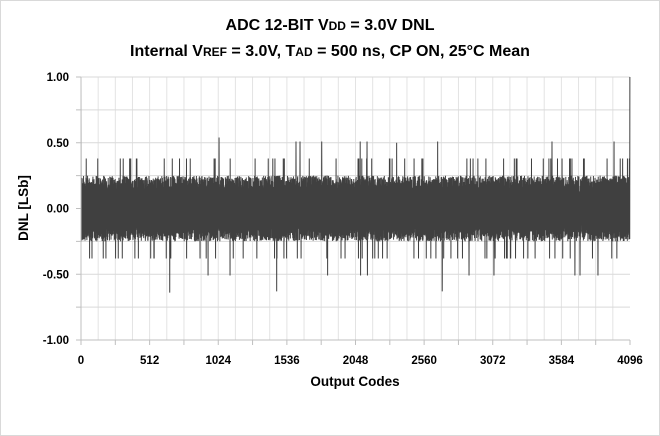 Image resolution: width=660 pixels, height=436 pixels. Describe the element at coordinates (287, 361) in the screenshot. I see `x-tick-label: 1536` at that location.